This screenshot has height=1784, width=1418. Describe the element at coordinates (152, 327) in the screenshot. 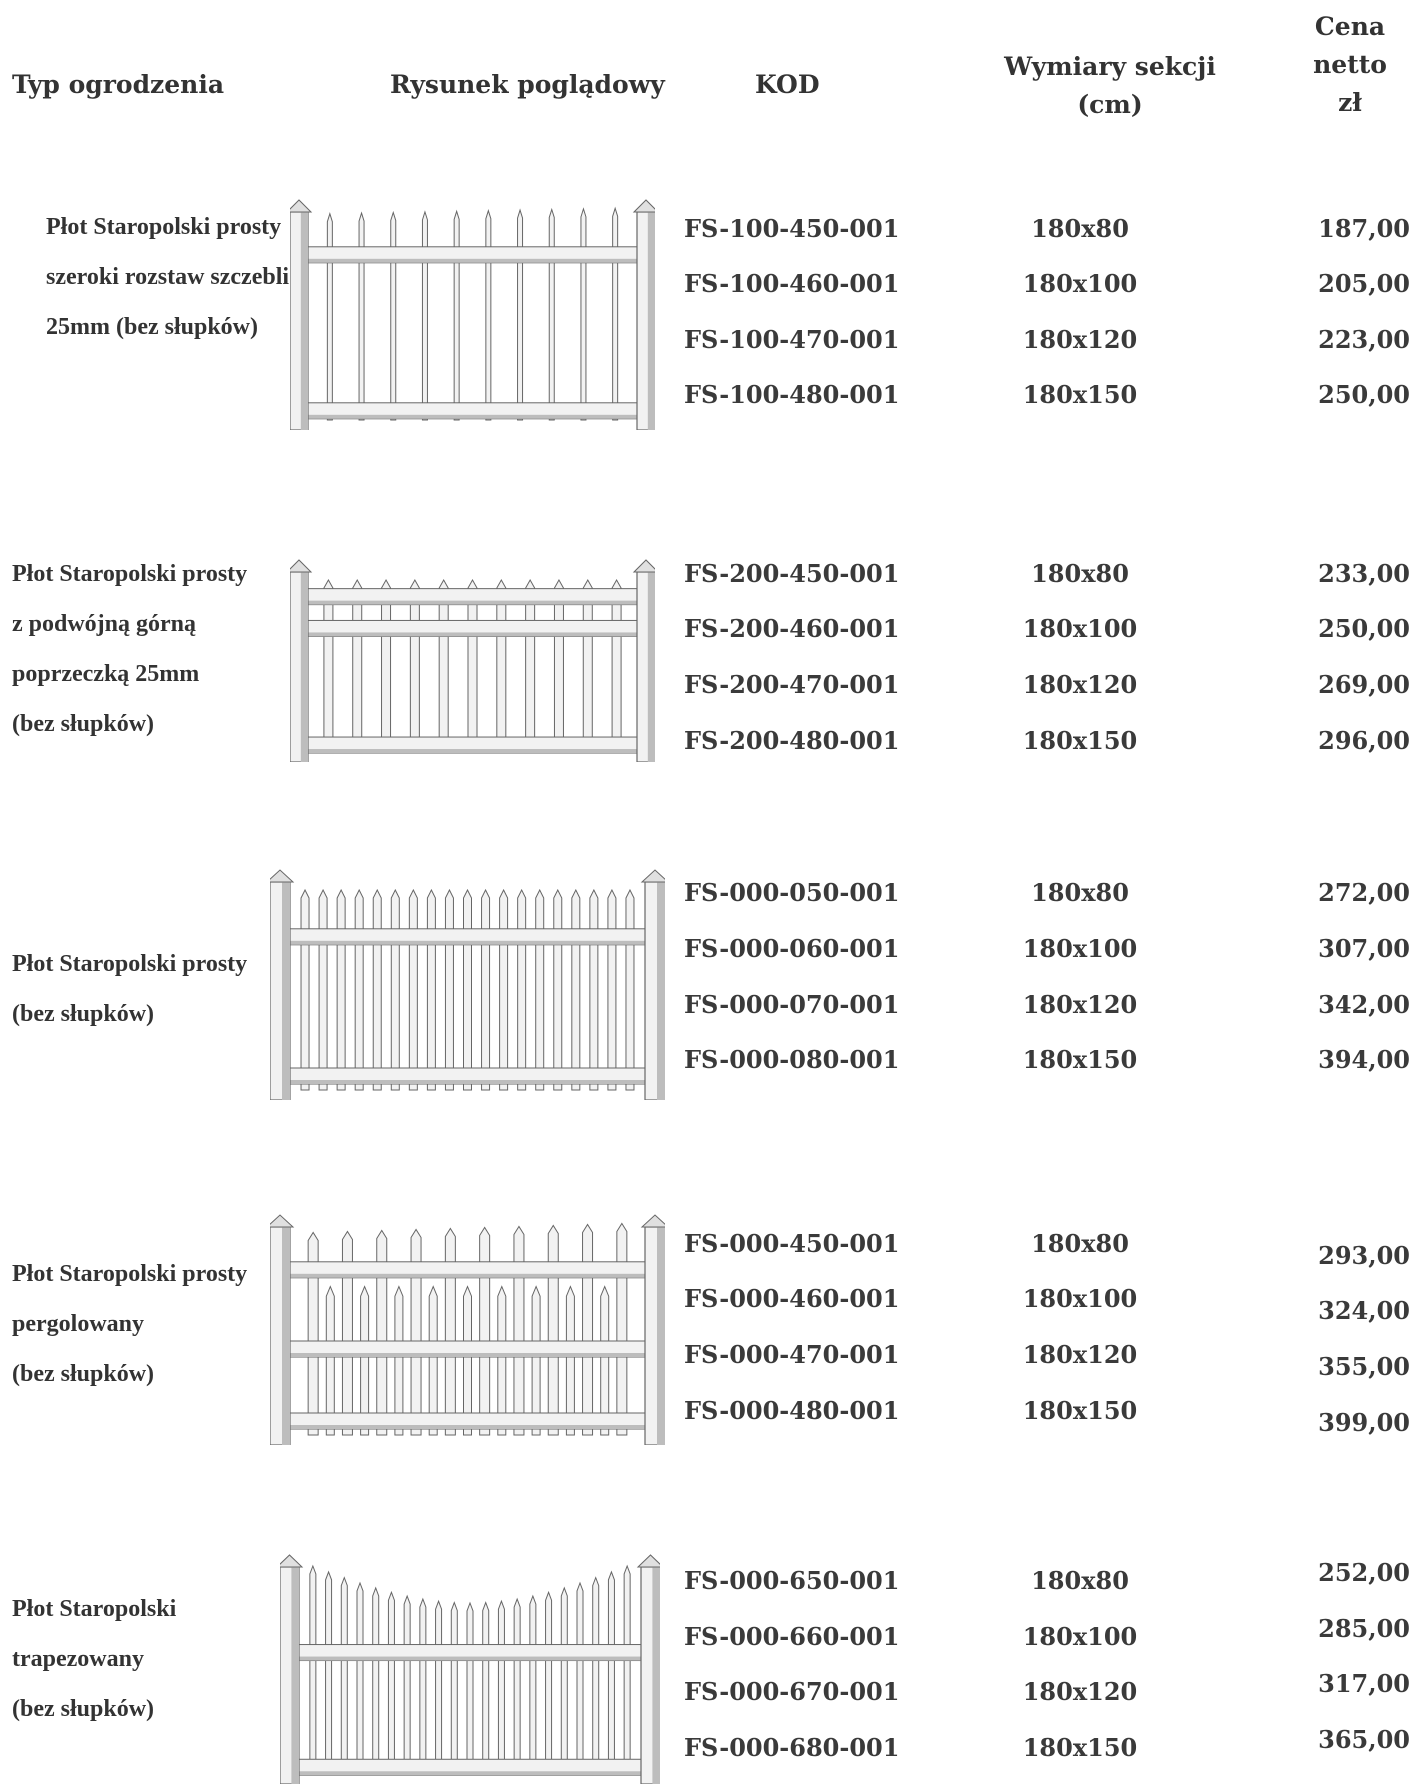

I see `fence-type-line: 25mm (bez słupków)` at that location.